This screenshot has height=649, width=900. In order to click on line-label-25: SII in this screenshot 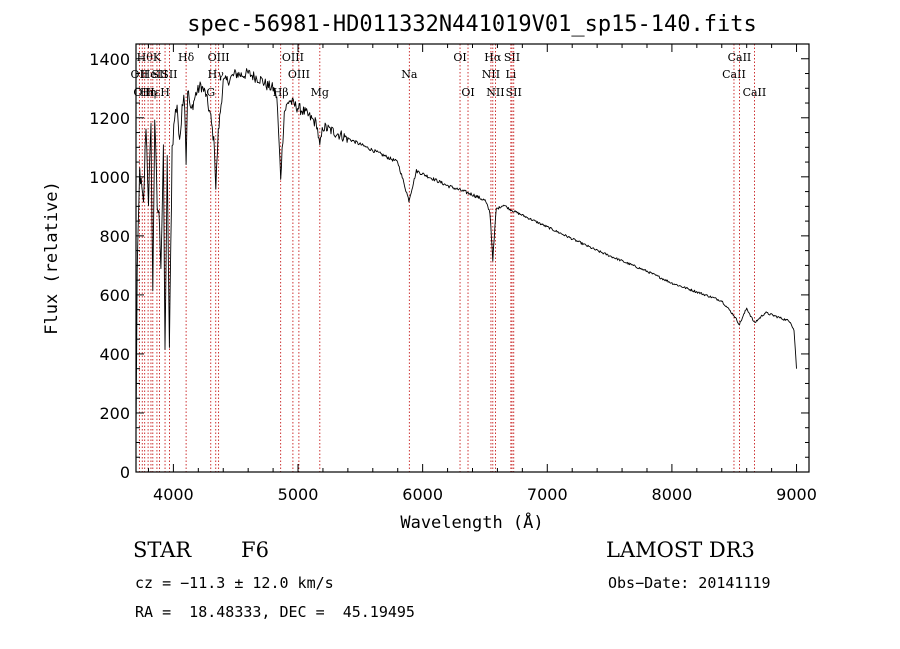, I will do `click(512, 57)`.